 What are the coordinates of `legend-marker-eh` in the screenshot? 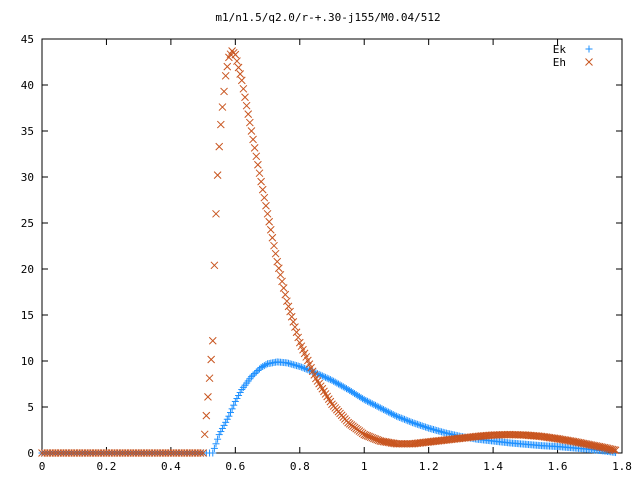 It's located at (589, 62).